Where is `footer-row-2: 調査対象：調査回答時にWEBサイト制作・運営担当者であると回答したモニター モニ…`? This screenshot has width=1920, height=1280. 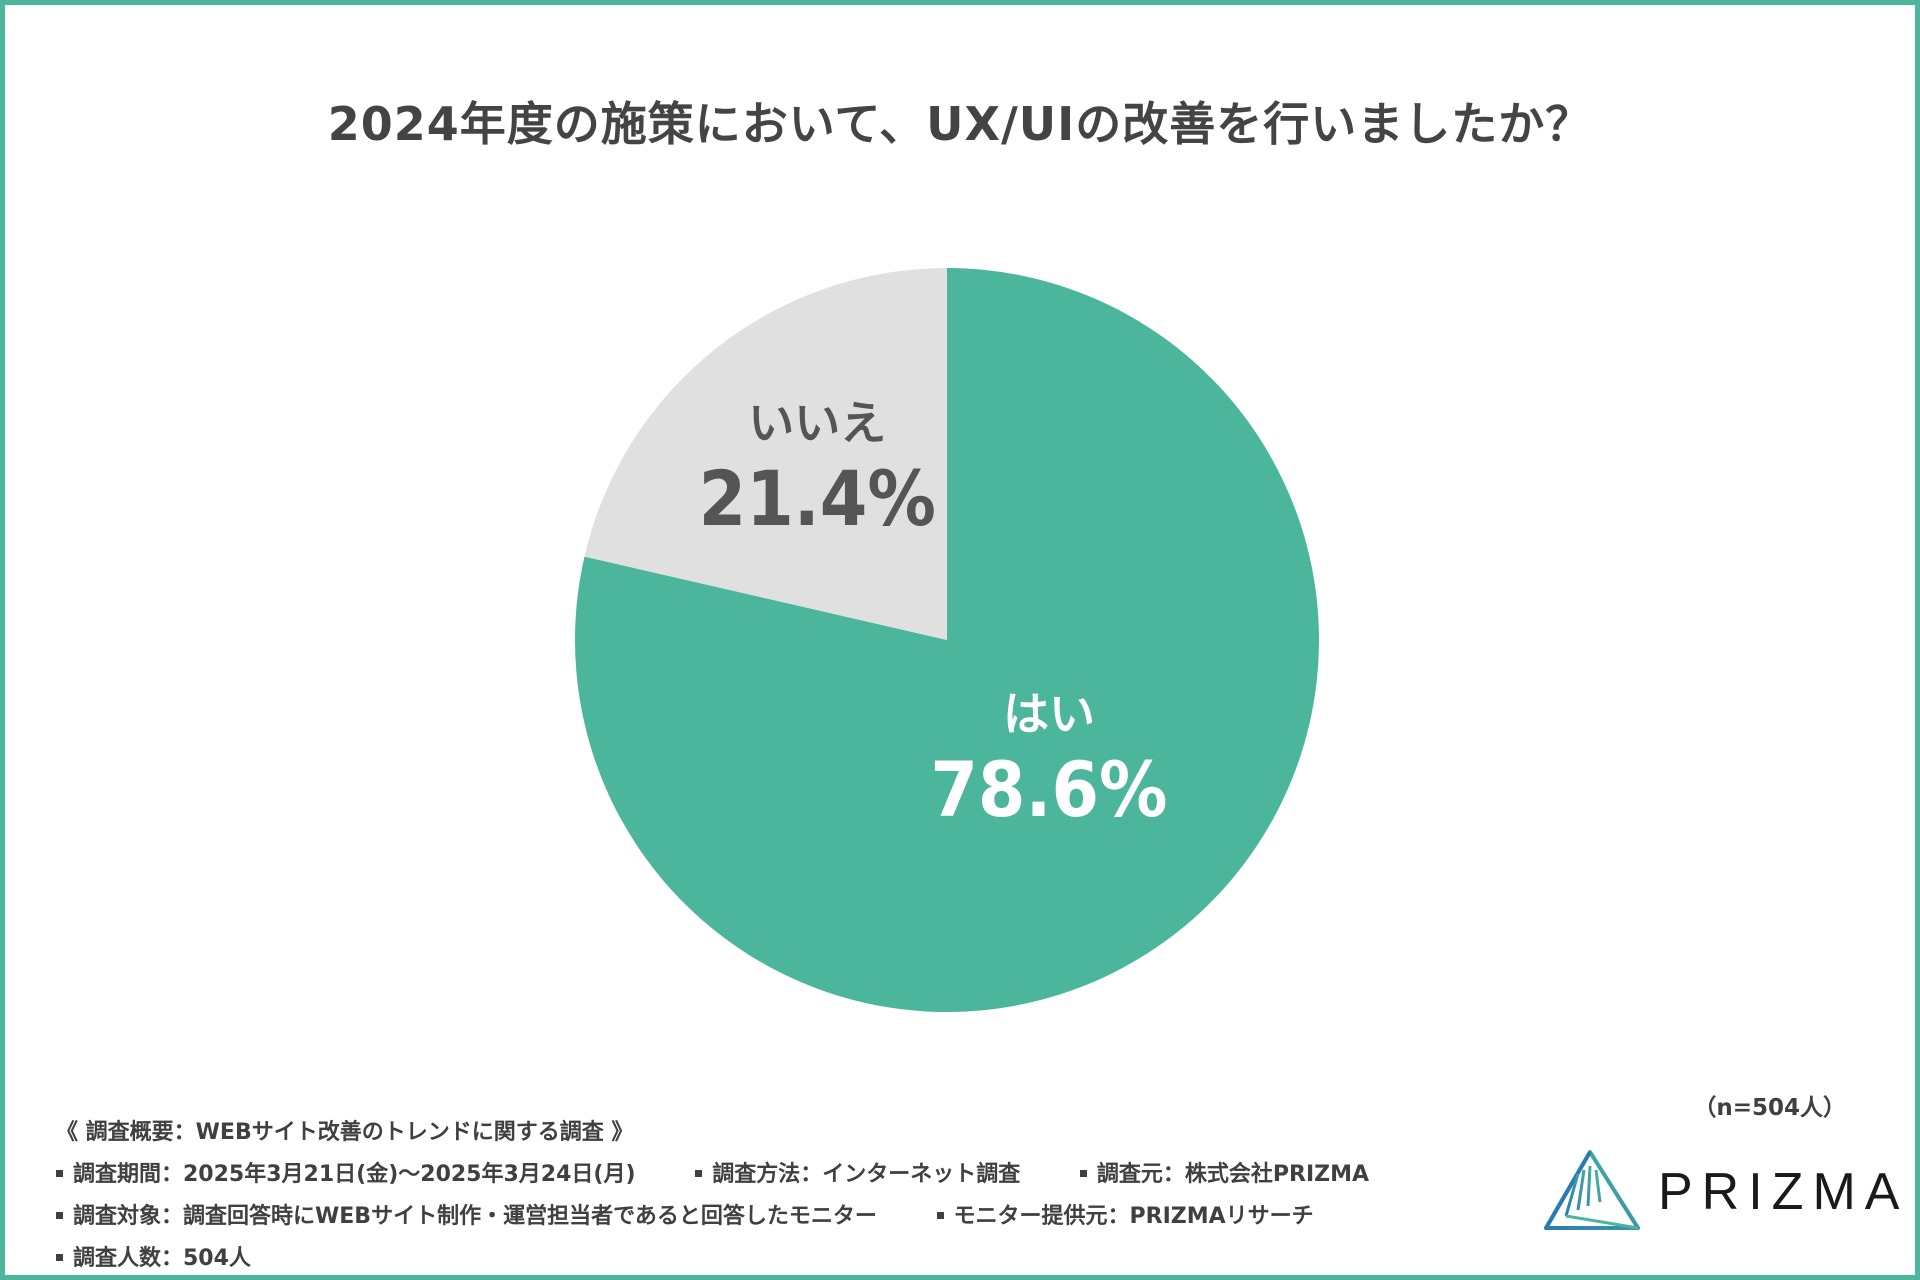
footer-row-2: 調査対象：調査回答時にWEBサイト制作・運営担当者であると回答したモニター モニ… is located at coordinates (712, 1217).